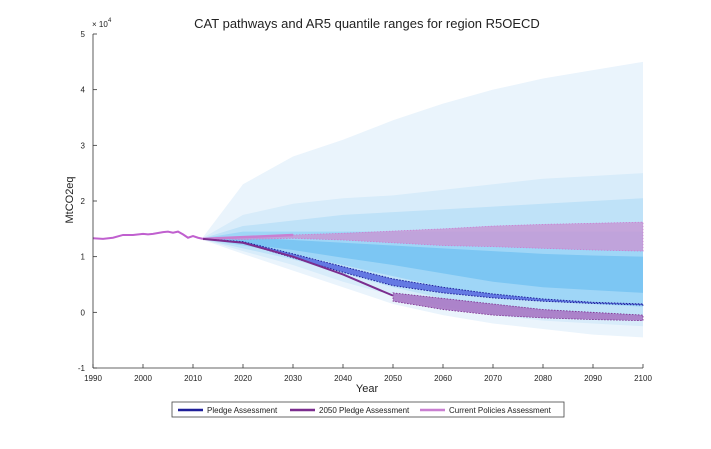  What do you see at coordinates (83, 201) in the screenshot?
I see `y-tick-label: 2` at bounding box center [83, 201].